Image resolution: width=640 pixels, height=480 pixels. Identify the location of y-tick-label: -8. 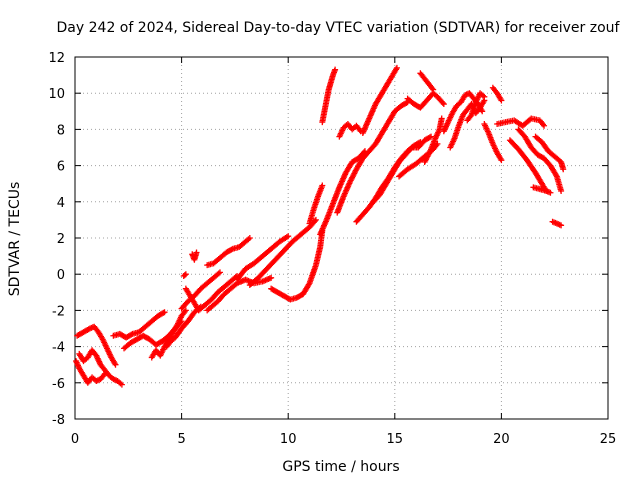
(58, 420).